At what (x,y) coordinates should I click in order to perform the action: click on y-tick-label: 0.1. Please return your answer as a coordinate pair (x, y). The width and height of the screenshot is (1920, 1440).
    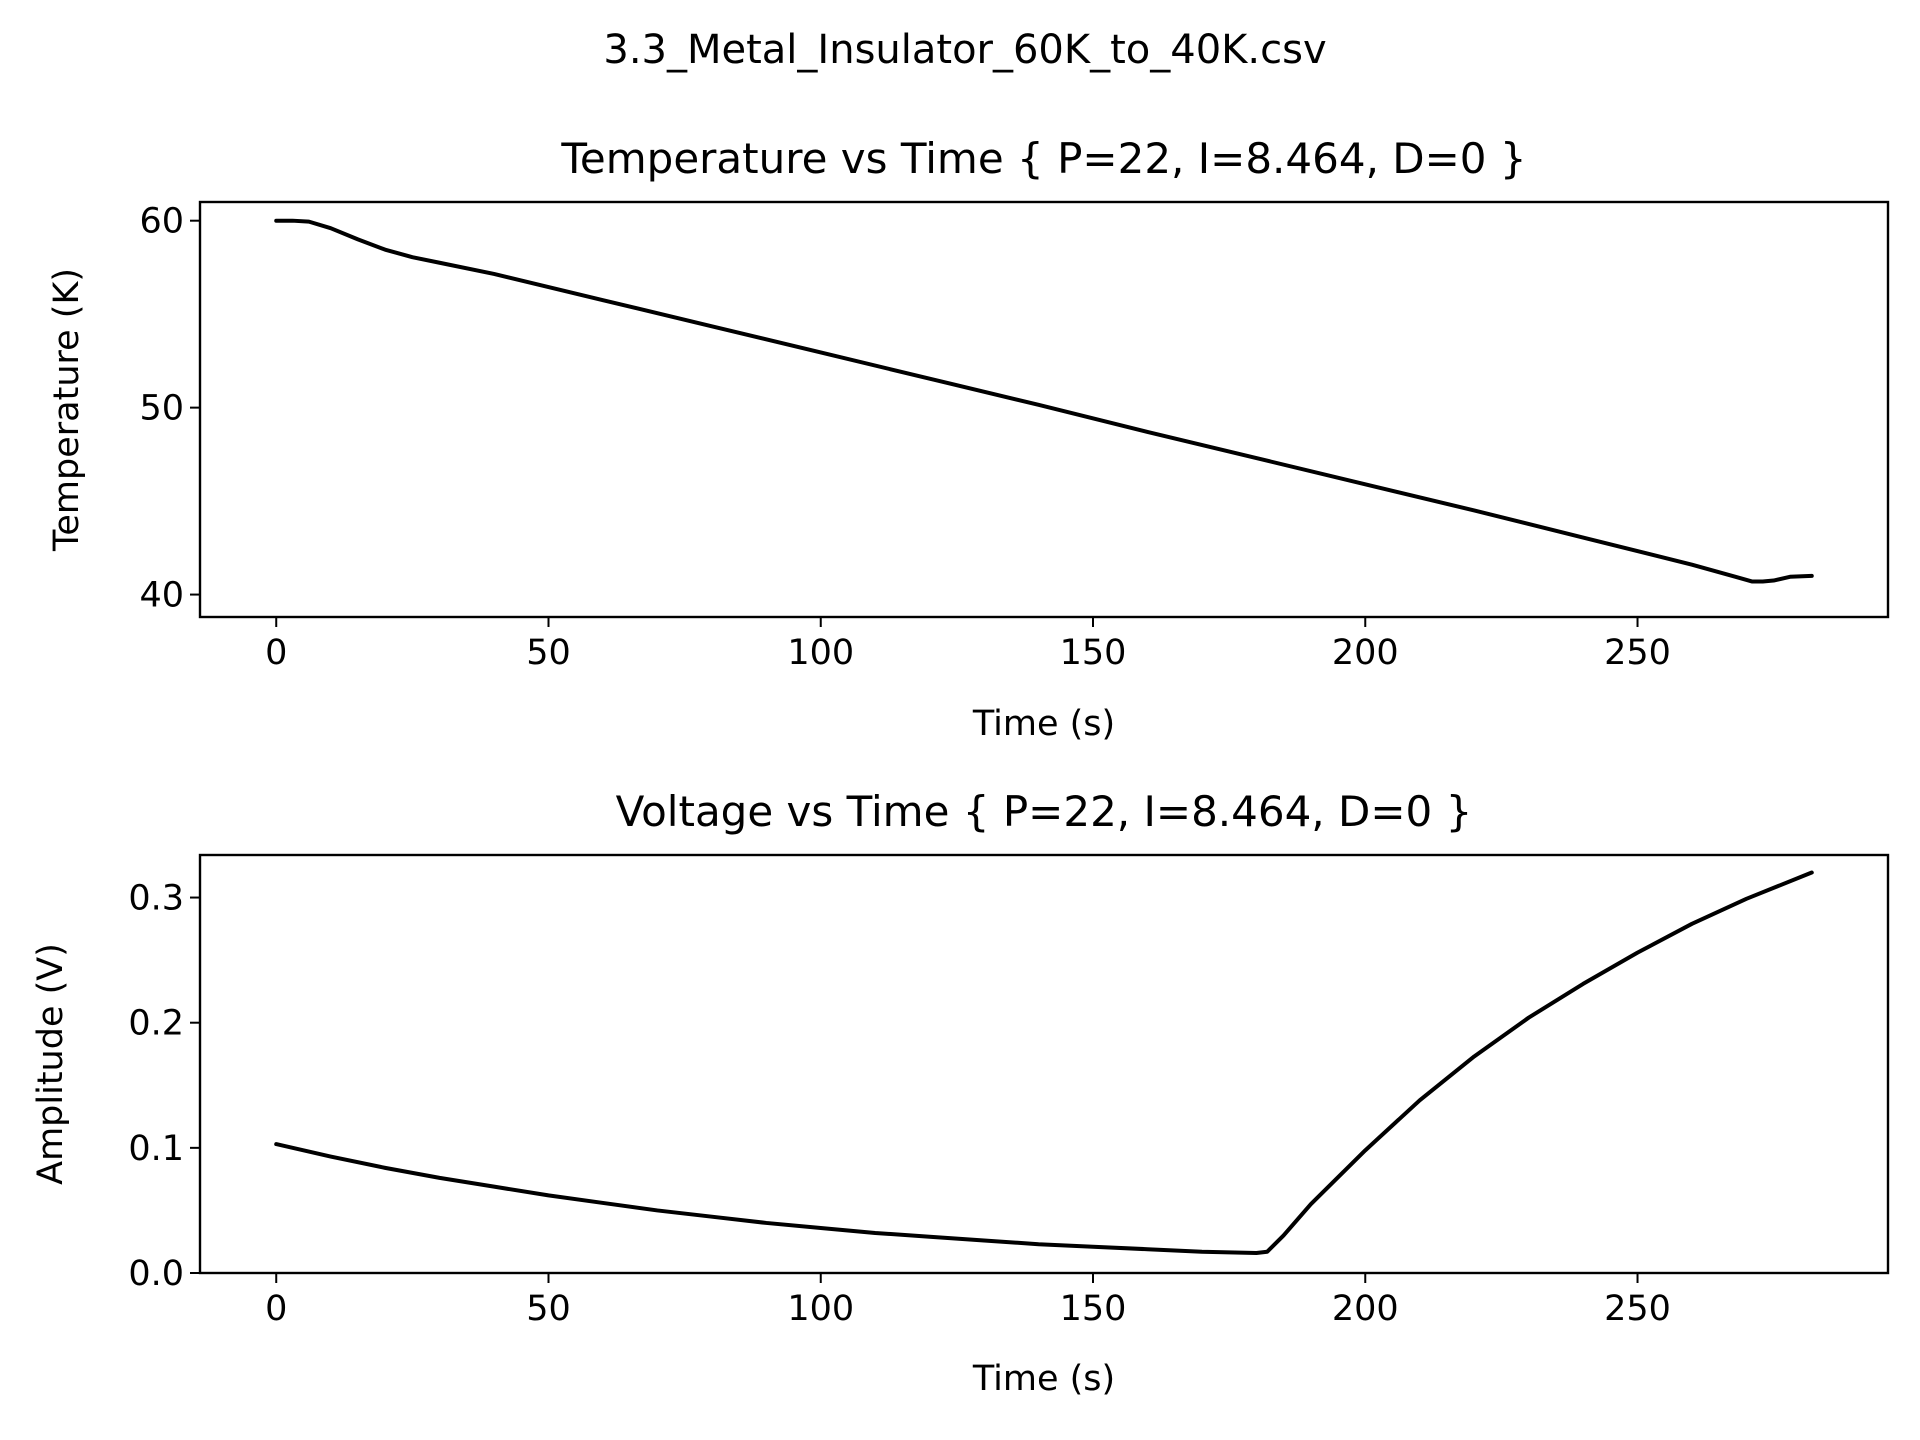
    Looking at the image, I should click on (156, 1149).